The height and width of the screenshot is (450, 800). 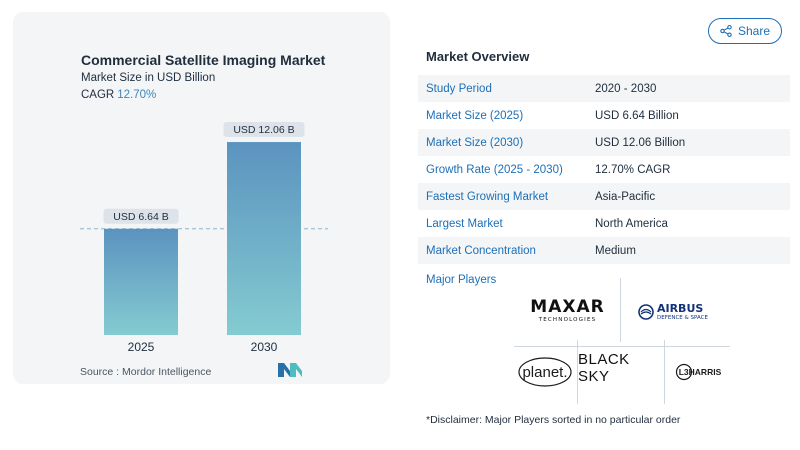 What do you see at coordinates (754, 31) in the screenshot?
I see `share-label: Share` at bounding box center [754, 31].